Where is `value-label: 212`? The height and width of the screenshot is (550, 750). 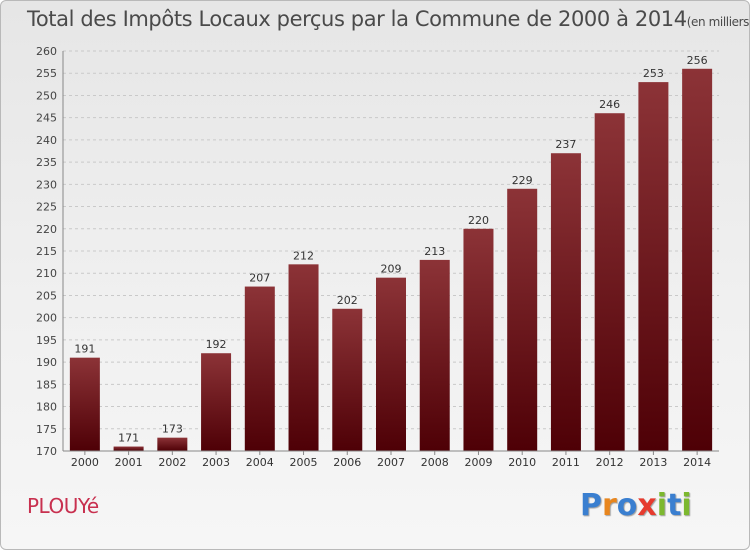
value-label: 212 is located at coordinates (303, 255).